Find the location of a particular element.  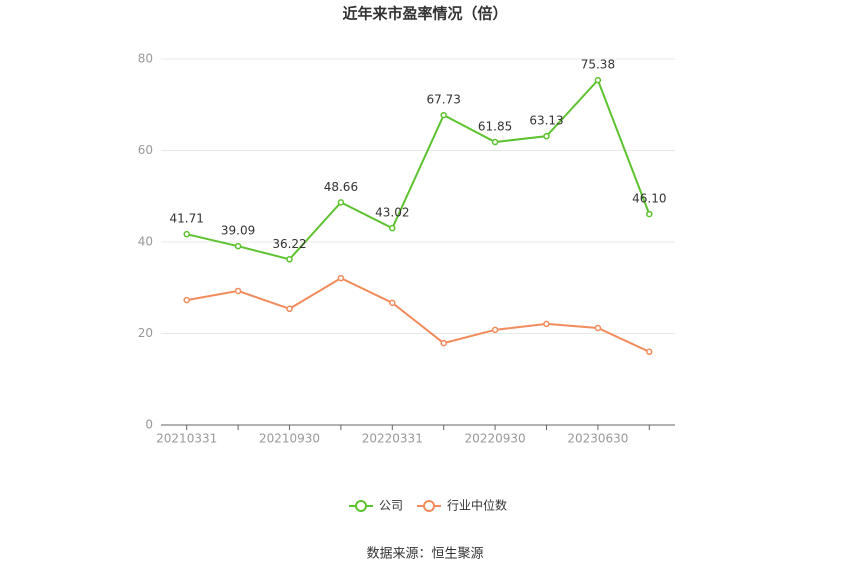

data-label: 36.22 is located at coordinates (289, 244).